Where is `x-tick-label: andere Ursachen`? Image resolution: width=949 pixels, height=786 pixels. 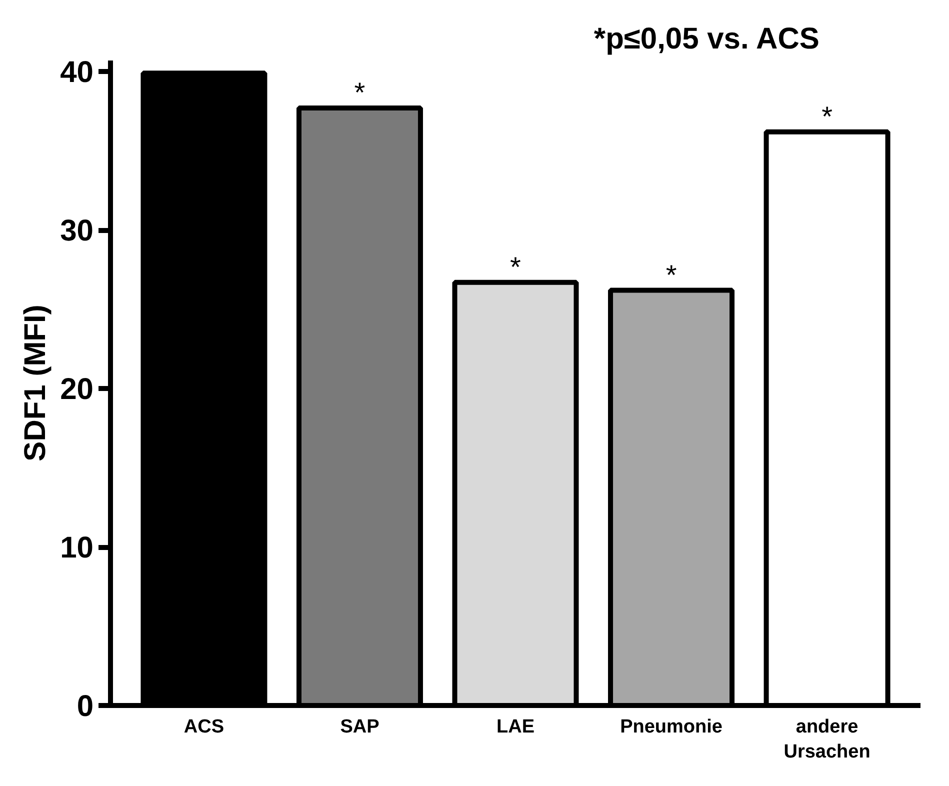 x-tick-label: andere Ursachen is located at coordinates (827, 739).